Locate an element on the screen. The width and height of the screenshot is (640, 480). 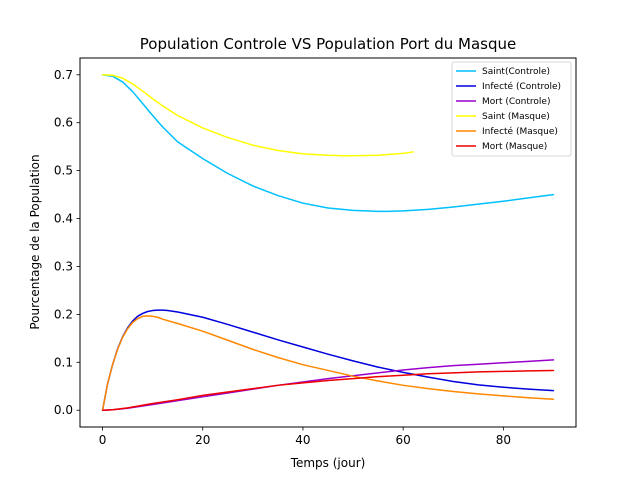
x-tick-label: 80 is located at coordinates (503, 440).